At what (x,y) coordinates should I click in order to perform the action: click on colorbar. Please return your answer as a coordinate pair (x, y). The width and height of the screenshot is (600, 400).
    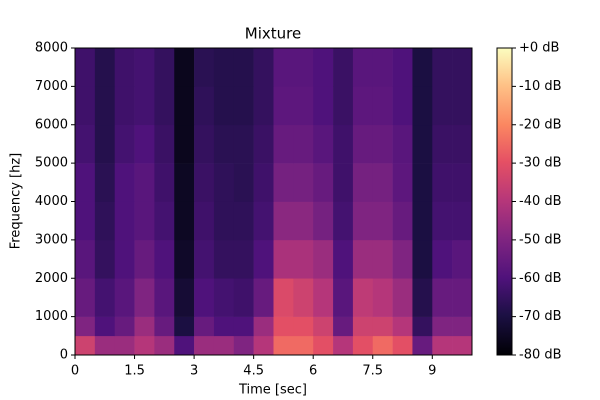
    Looking at the image, I should click on (504, 201).